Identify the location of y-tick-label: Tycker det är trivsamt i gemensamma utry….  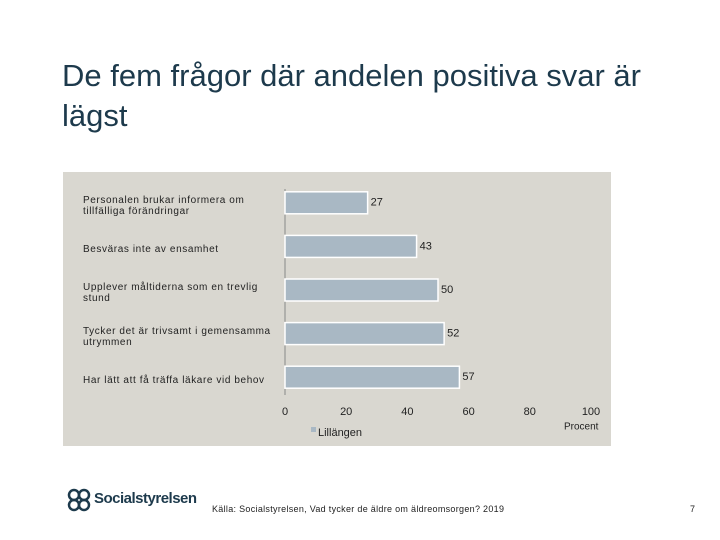
(177, 336).